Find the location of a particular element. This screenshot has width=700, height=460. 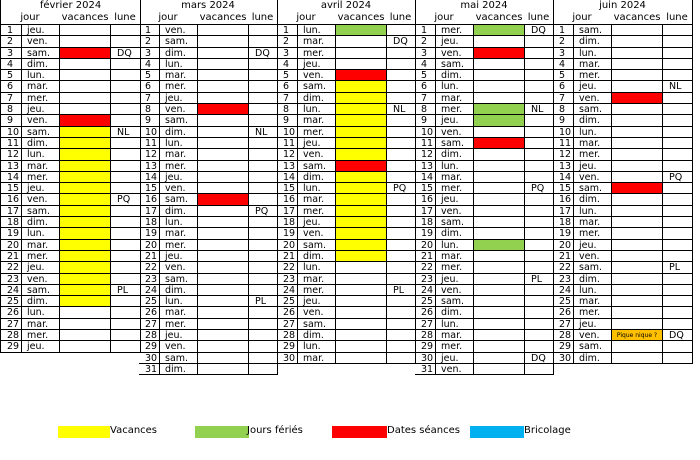

day-number: 17 is located at coordinates (565, 211).